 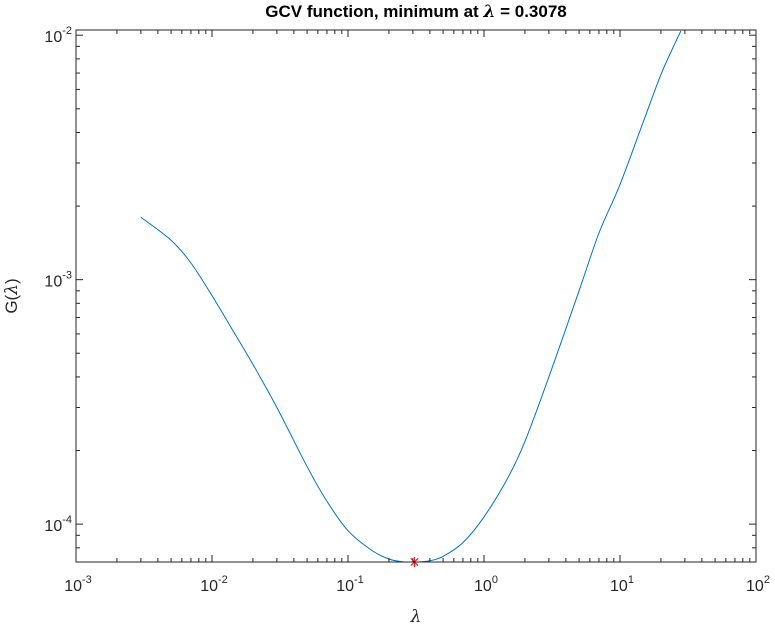 I want to click on chart-title: GCV function, minimum at λ = 0.3078, so click(x=415, y=12).